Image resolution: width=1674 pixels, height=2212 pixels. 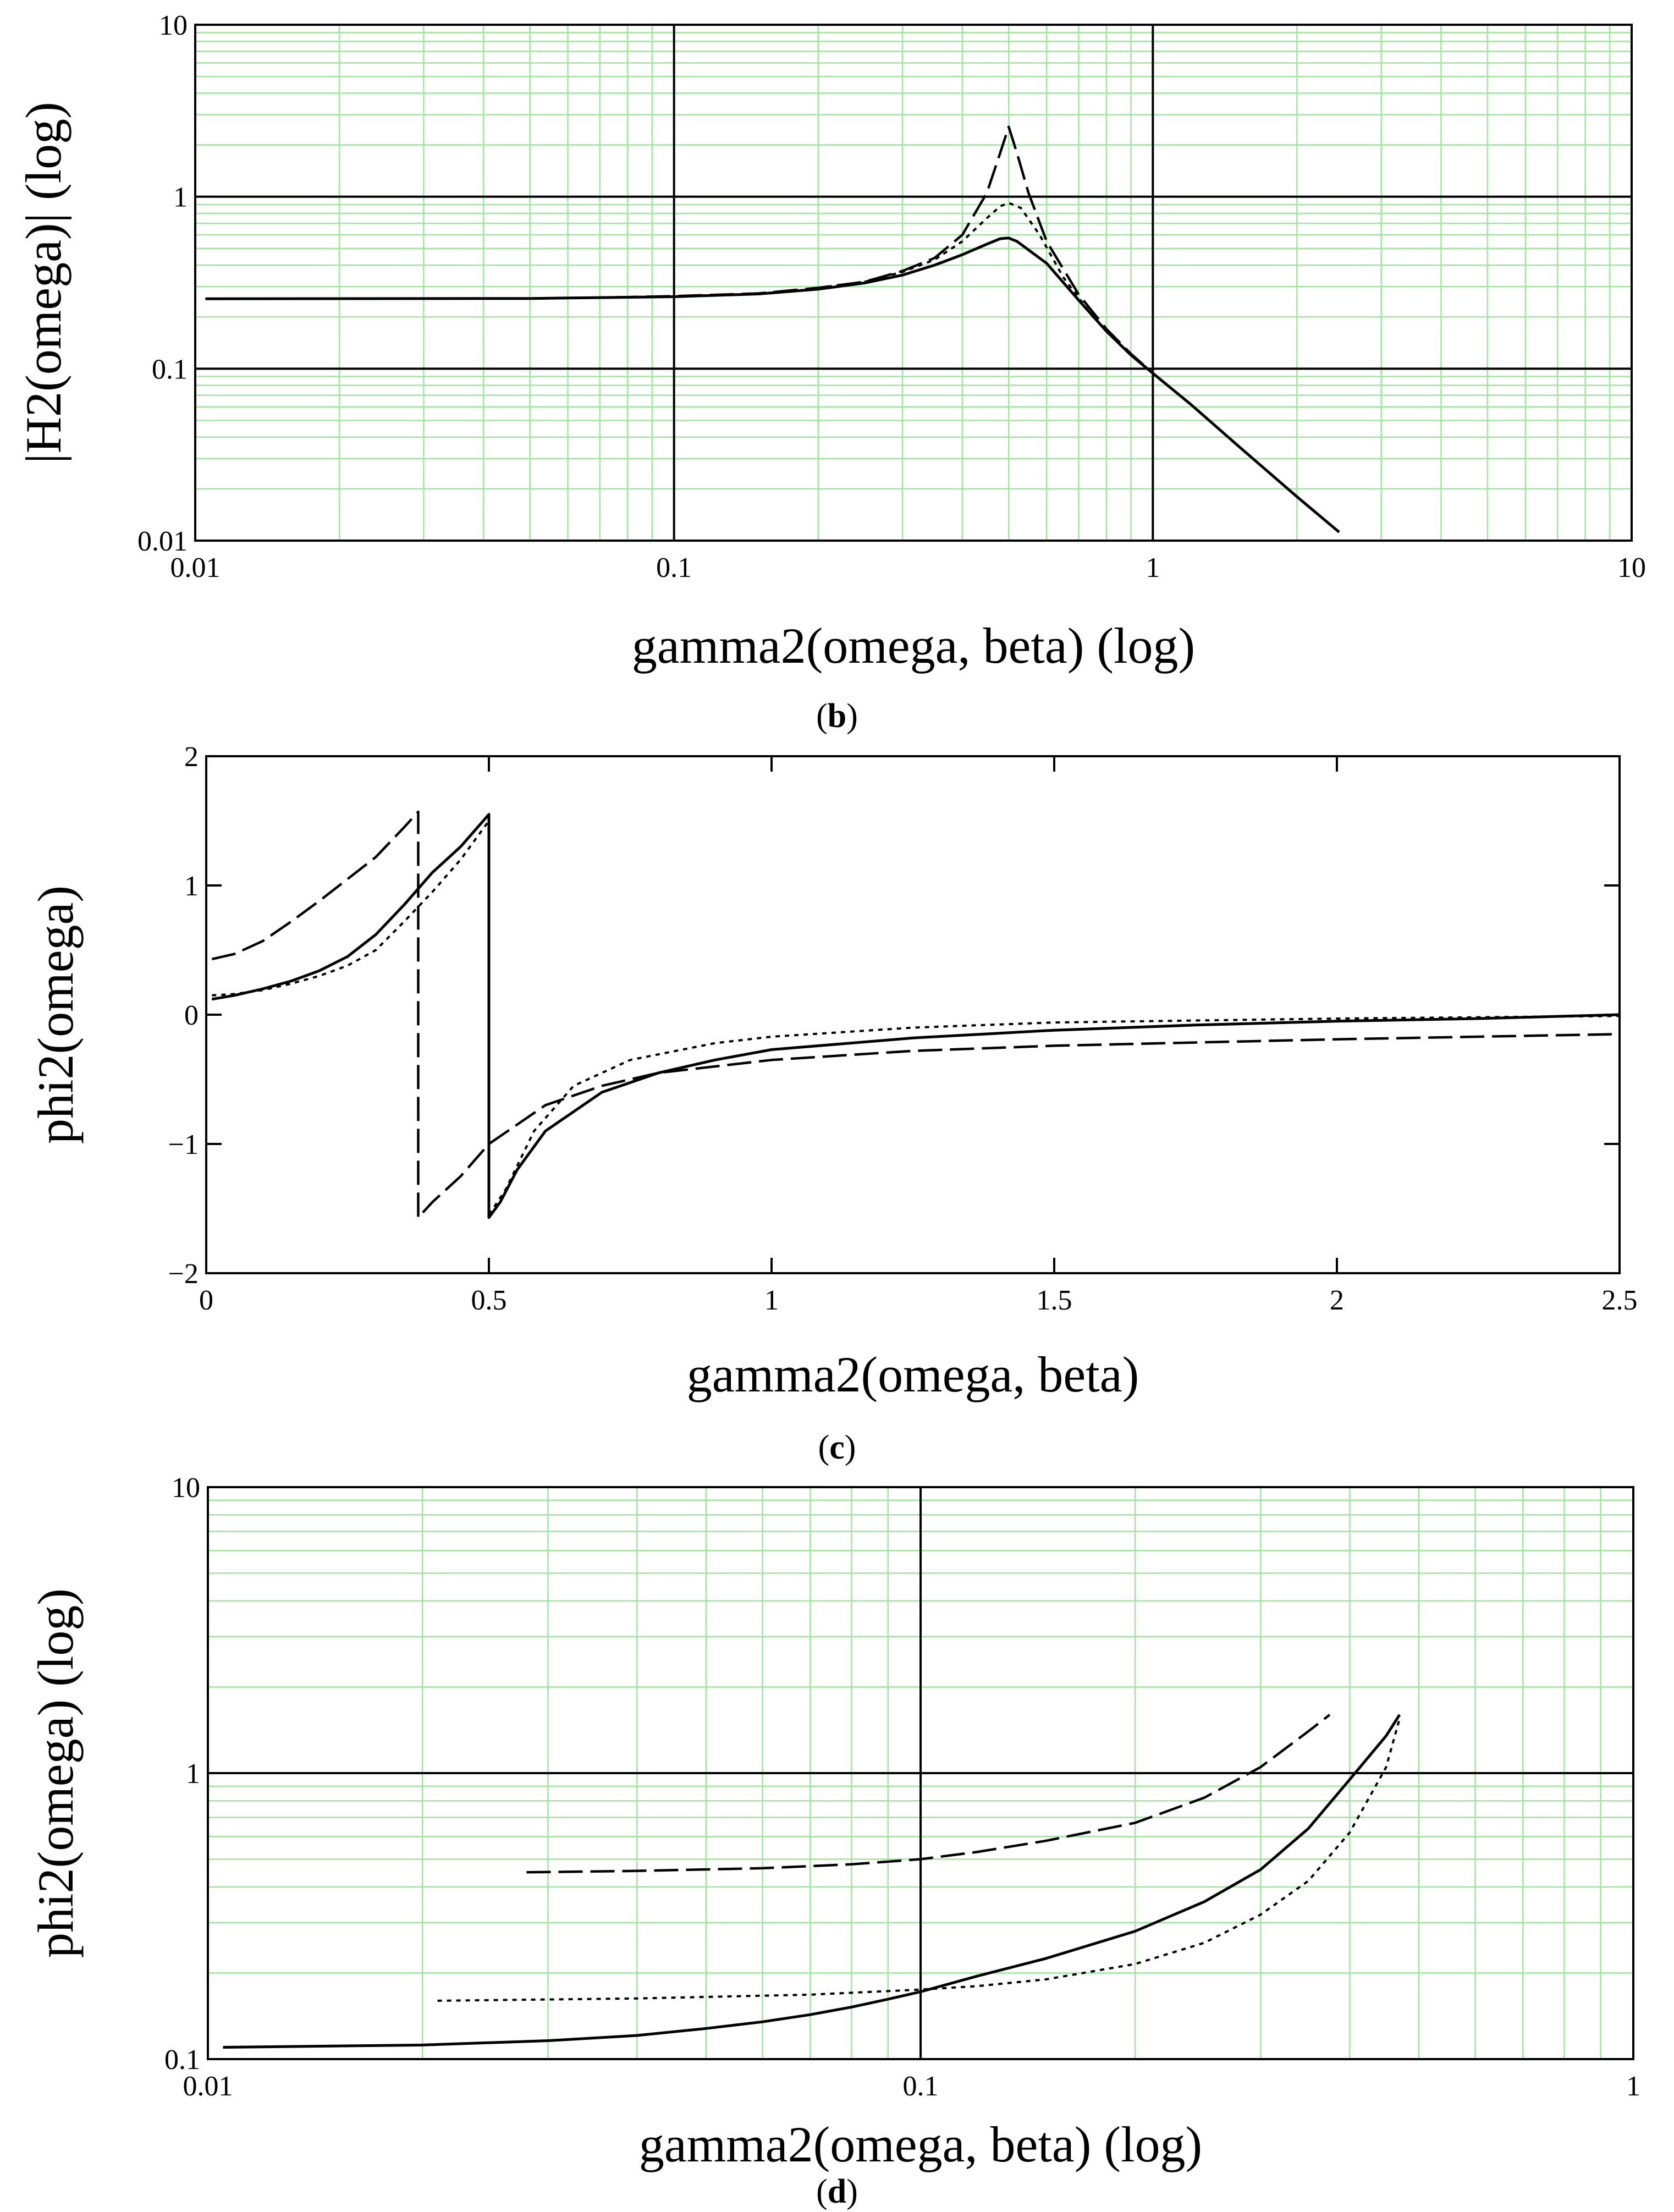 I want to click on y-tick-label: 2, so click(x=191, y=757).